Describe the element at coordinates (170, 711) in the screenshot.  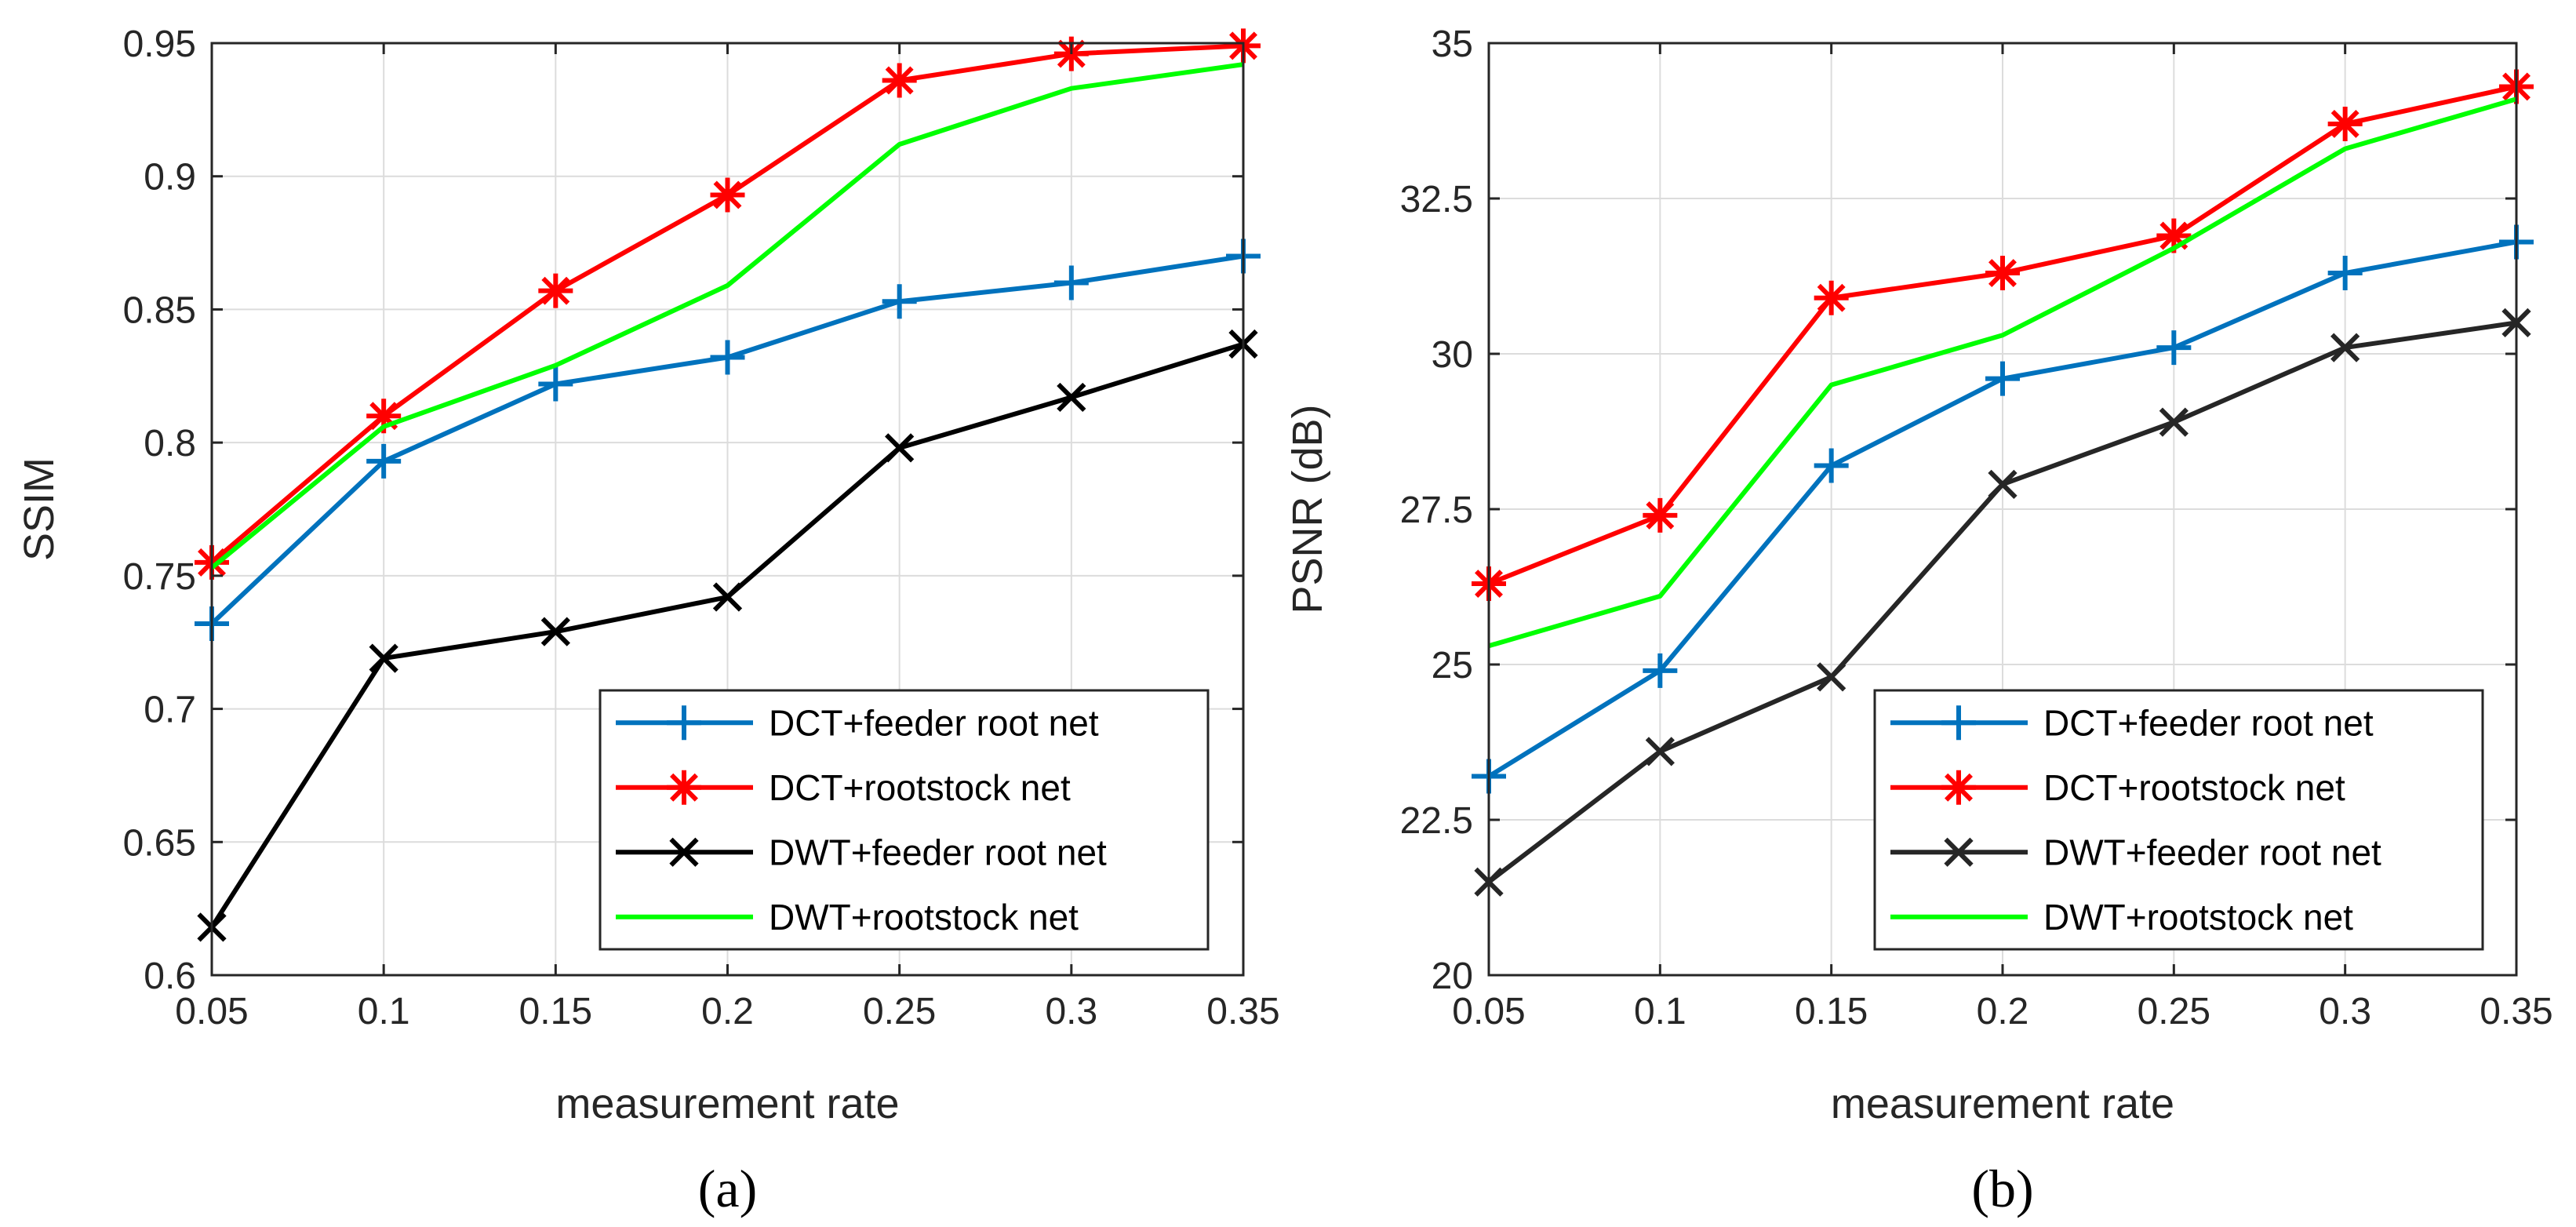
I see `y-tick-label: 0.7` at that location.